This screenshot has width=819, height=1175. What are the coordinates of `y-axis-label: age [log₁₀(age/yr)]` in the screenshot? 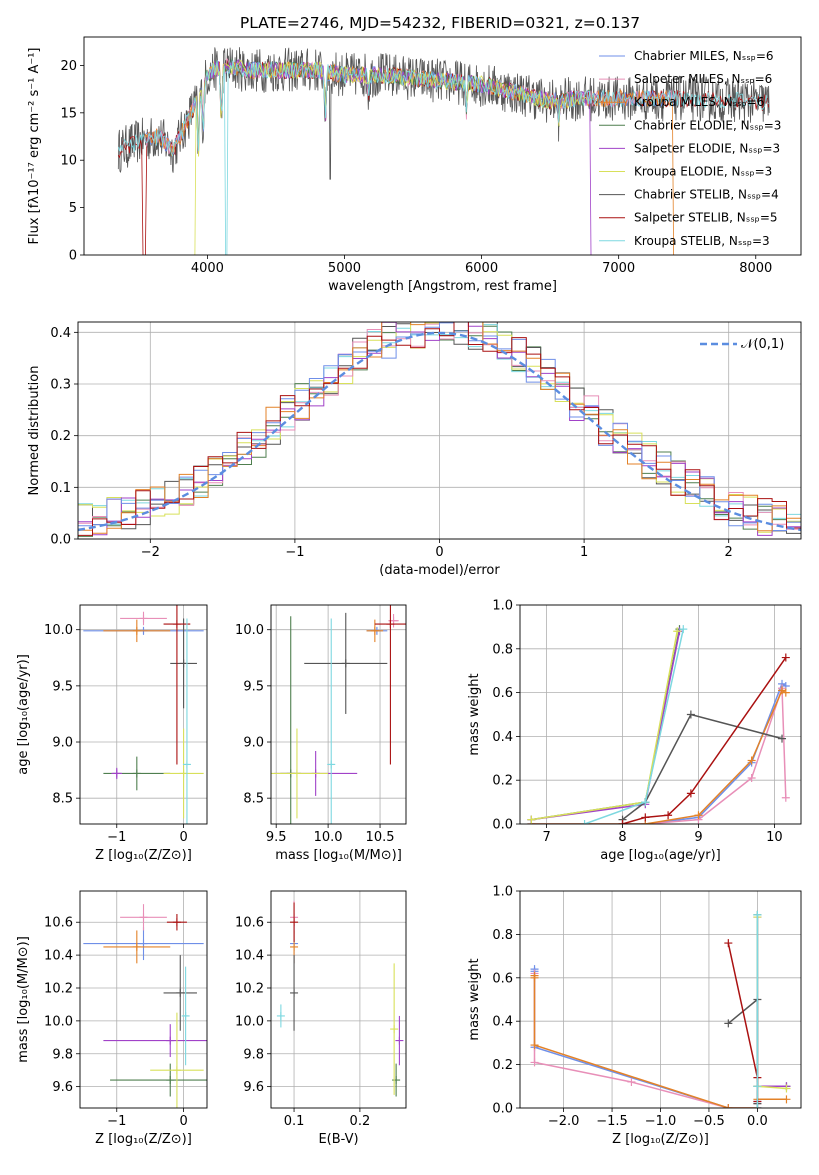 It's located at (23, 714).